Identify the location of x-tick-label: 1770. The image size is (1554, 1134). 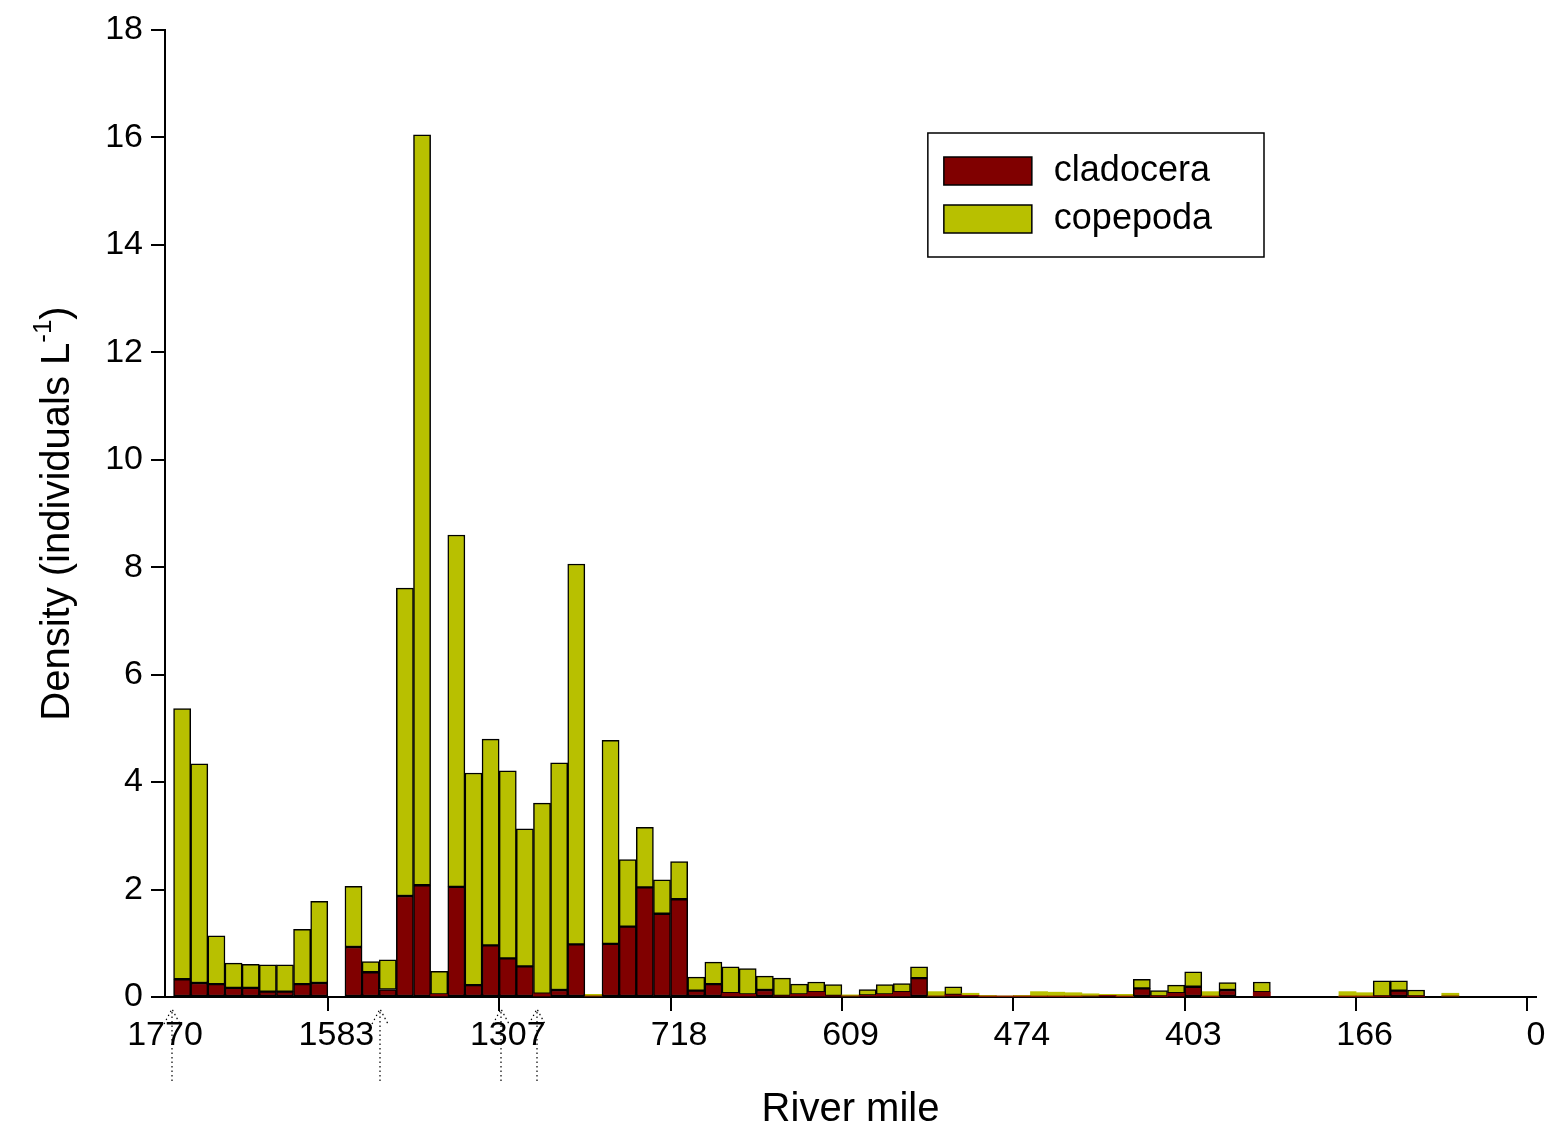
(165, 1032).